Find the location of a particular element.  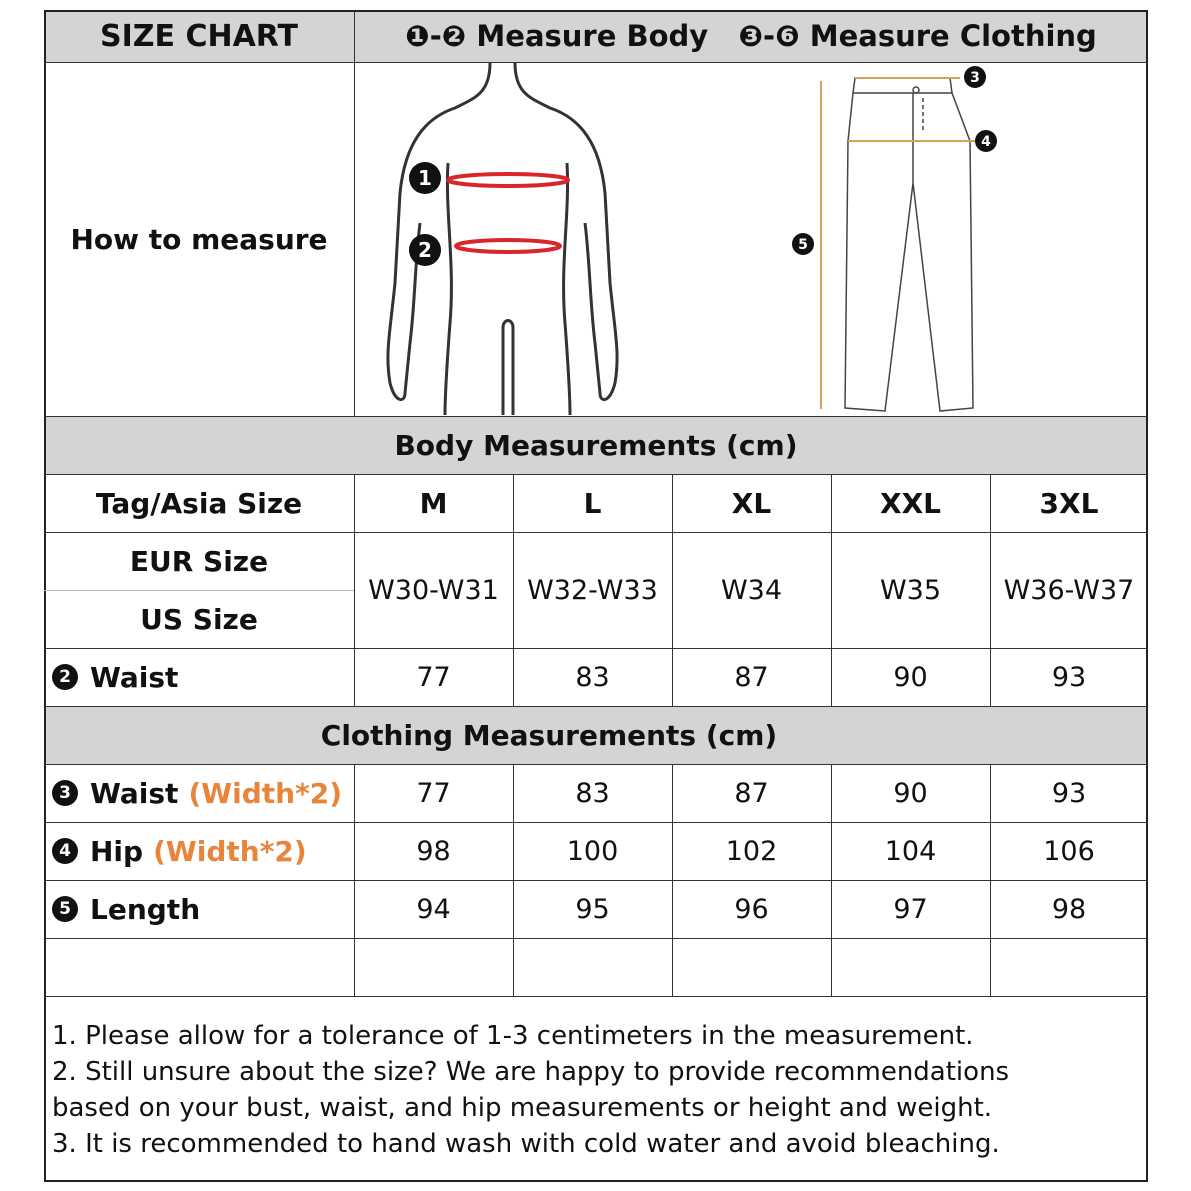

size-chart-title: SIZE CHART is located at coordinates (199, 36).